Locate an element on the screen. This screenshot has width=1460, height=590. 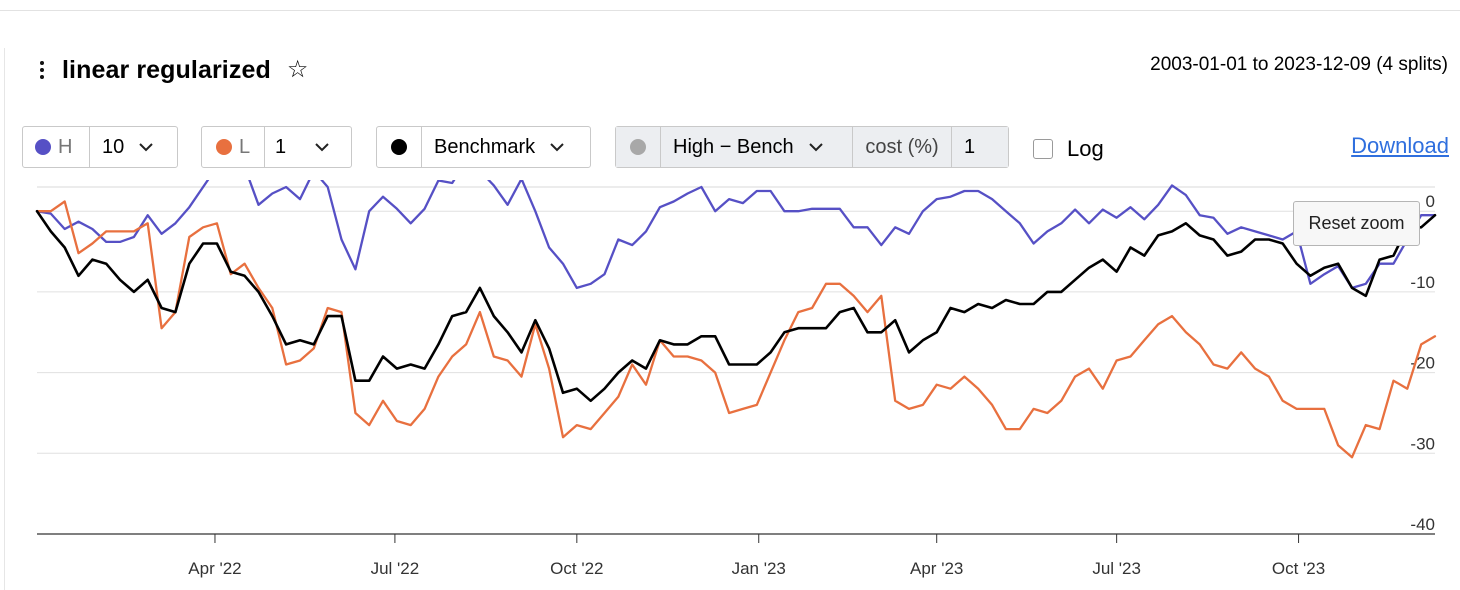
difference-color-dot-icon is located at coordinates (638, 147).